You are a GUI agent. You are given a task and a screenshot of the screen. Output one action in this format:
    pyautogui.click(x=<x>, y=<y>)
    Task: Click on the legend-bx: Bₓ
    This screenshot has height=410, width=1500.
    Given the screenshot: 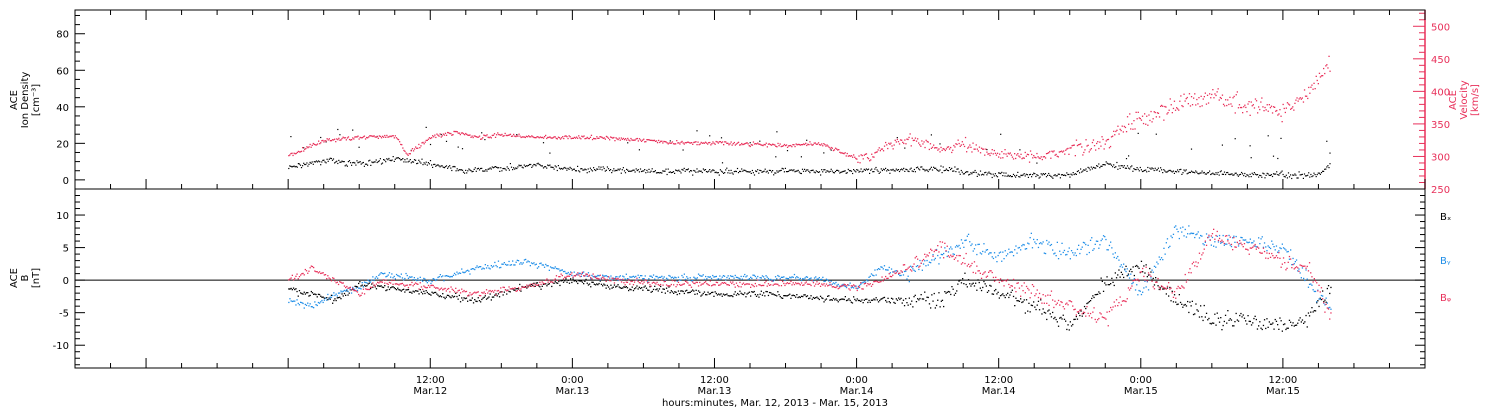 What is the action you would take?
    pyautogui.click(x=1445, y=217)
    